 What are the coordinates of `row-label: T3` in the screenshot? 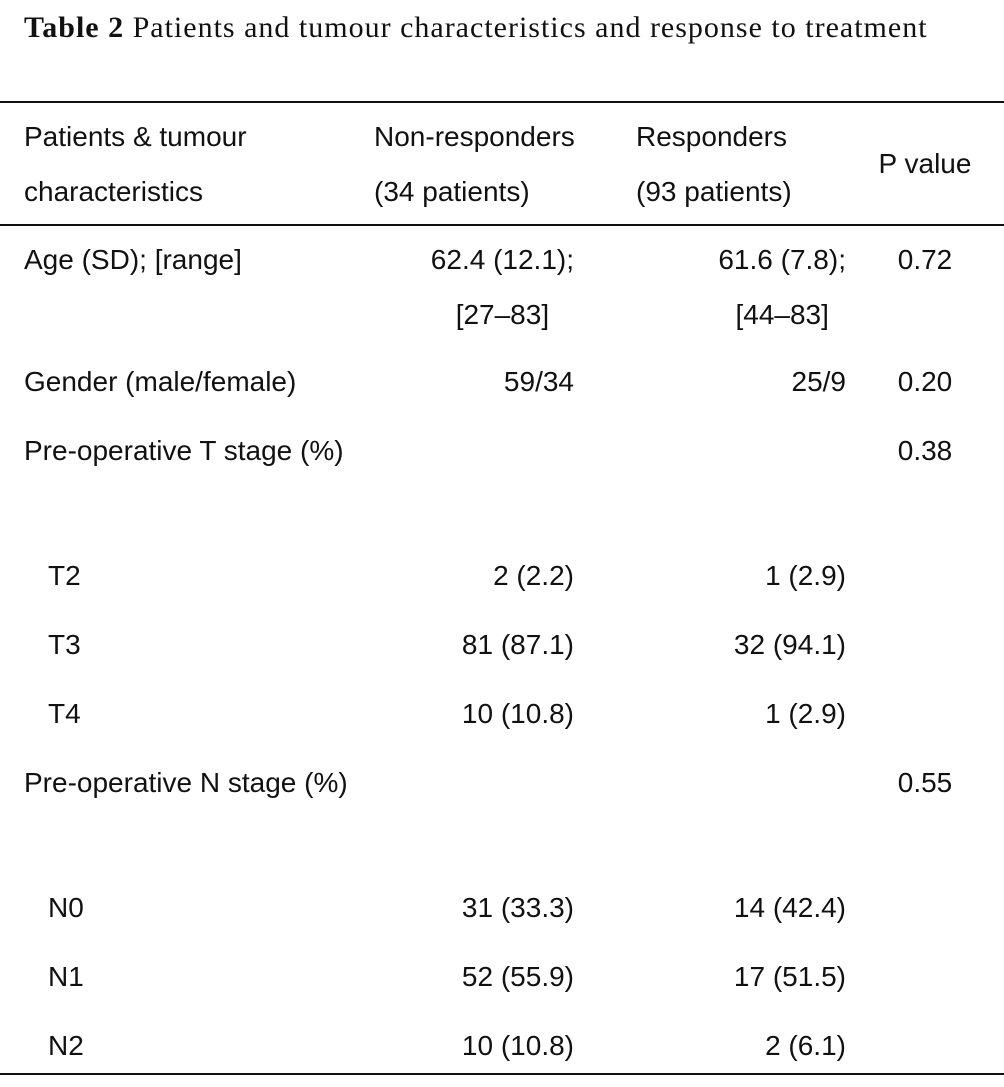 It's located at (64, 644).